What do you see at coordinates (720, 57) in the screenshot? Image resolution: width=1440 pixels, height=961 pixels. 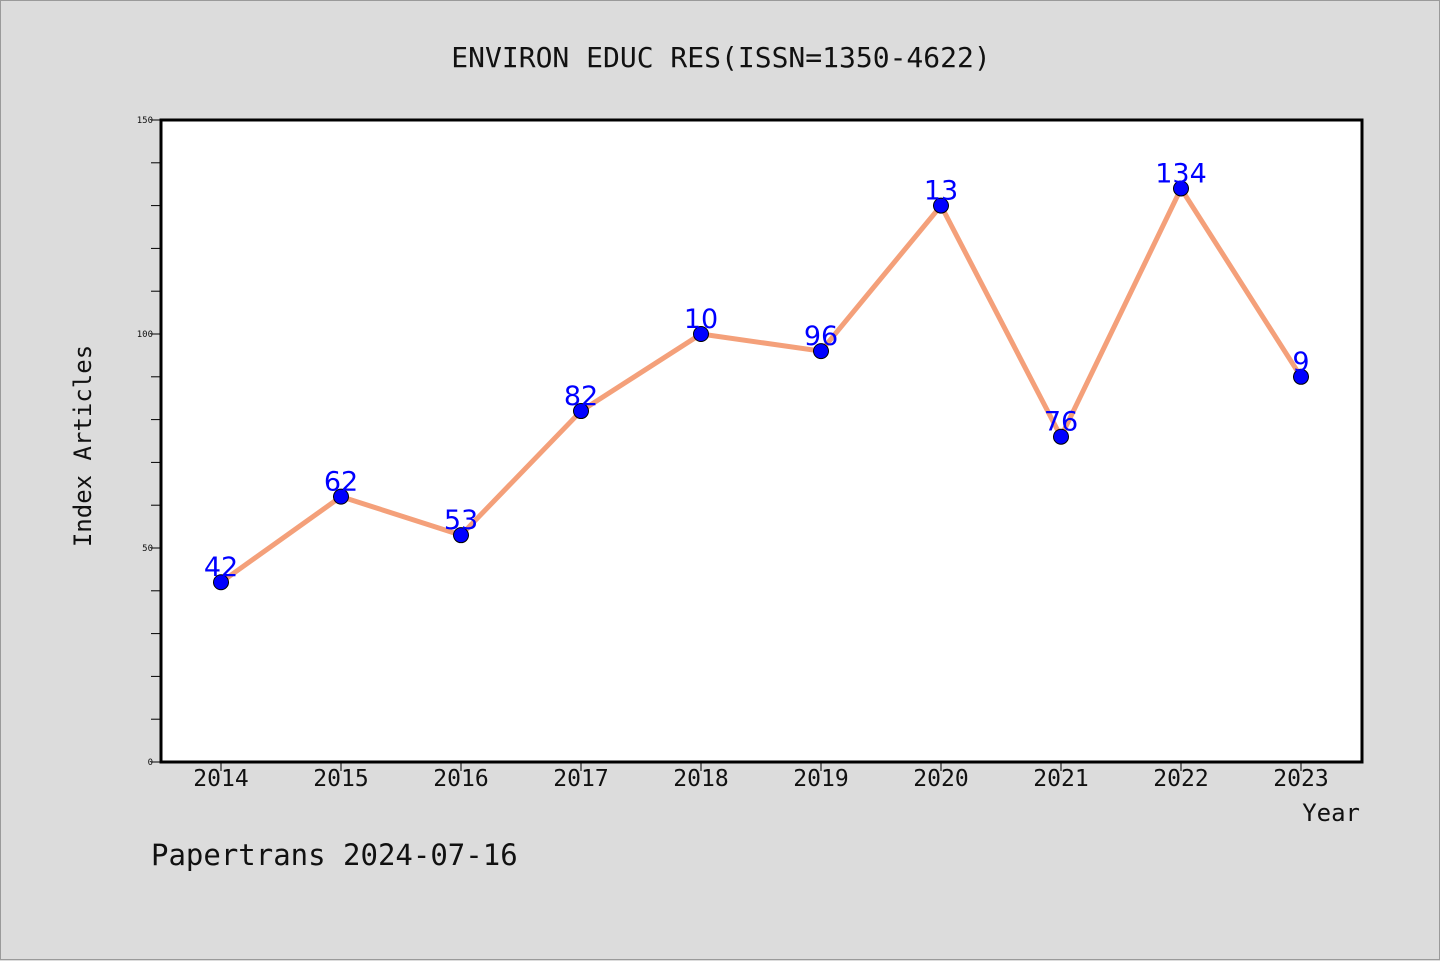 I see `chart-title: ENVIRON EDUC RES(ISSN=1350-4622)` at bounding box center [720, 57].